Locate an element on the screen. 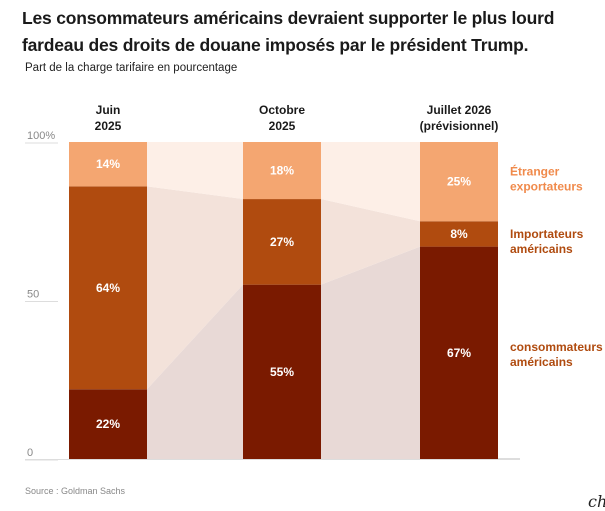 This screenshot has height=511, width=605. data-label: 22% is located at coordinates (108, 424).